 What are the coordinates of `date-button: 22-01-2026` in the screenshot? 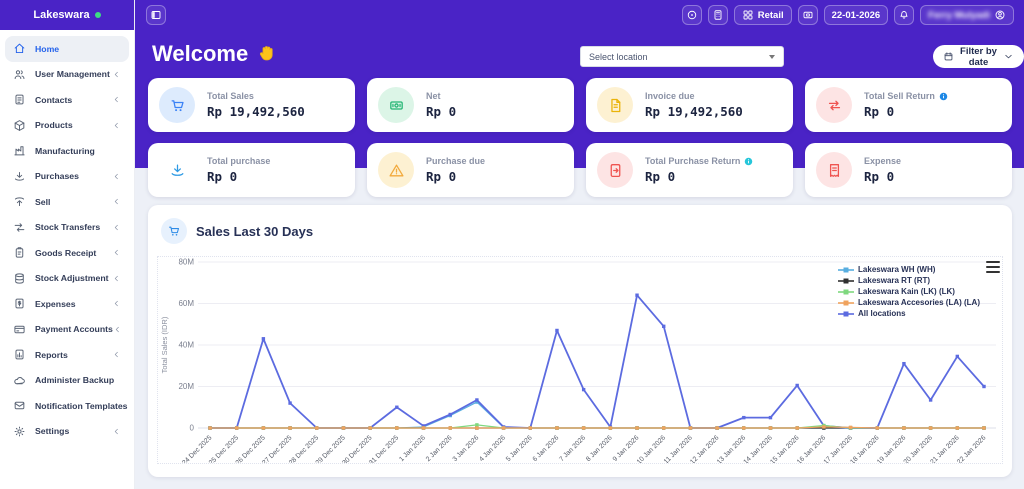 It's located at (856, 15).